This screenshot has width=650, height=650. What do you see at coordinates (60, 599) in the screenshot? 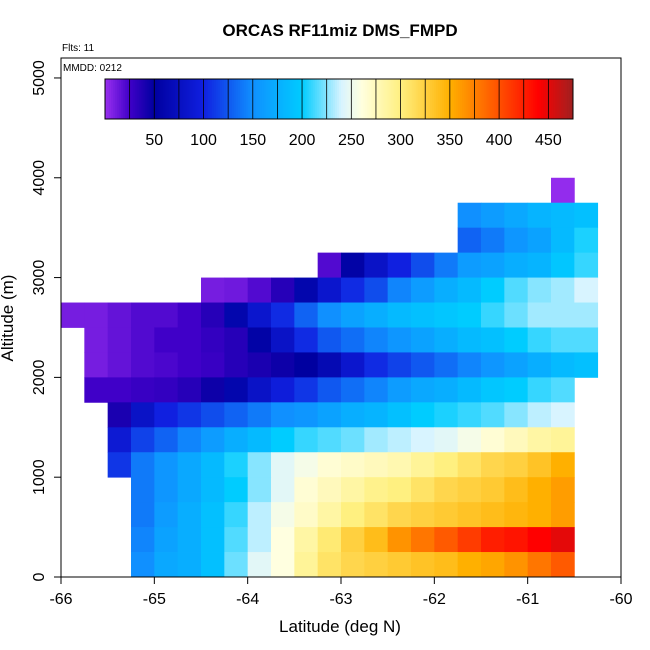
I see `x-tick-label: -66` at bounding box center [60, 599].